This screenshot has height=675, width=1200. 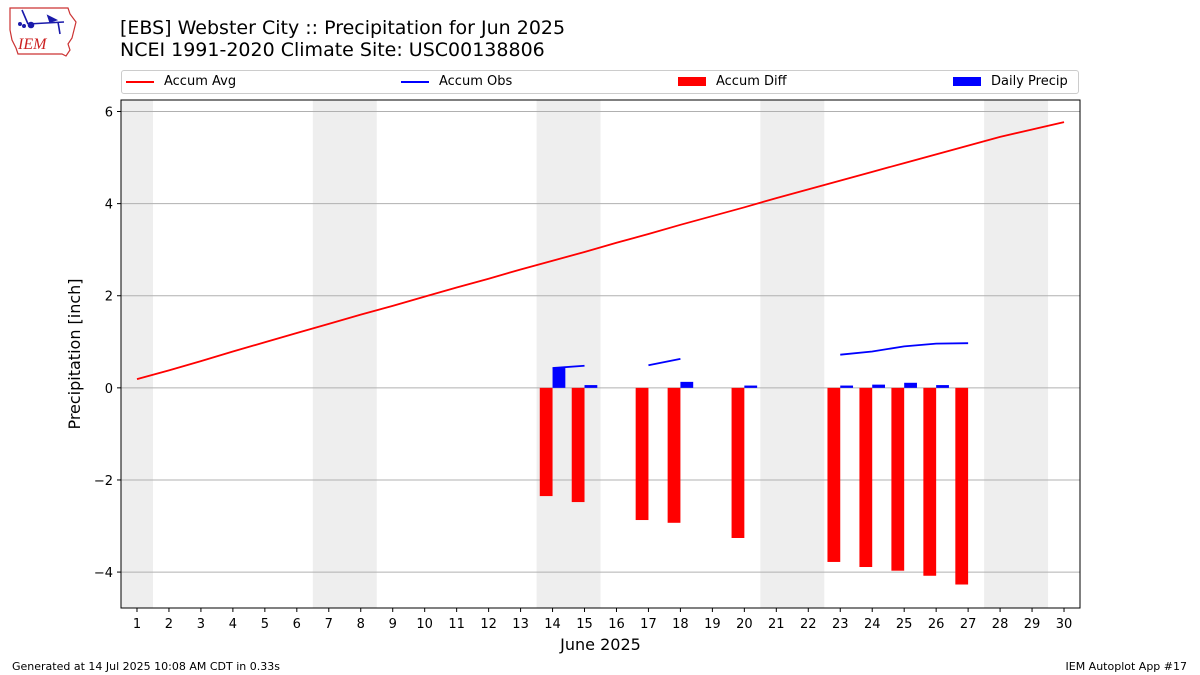 What do you see at coordinates (361, 624) in the screenshot?
I see `x-tick-label-8: 8` at bounding box center [361, 624].